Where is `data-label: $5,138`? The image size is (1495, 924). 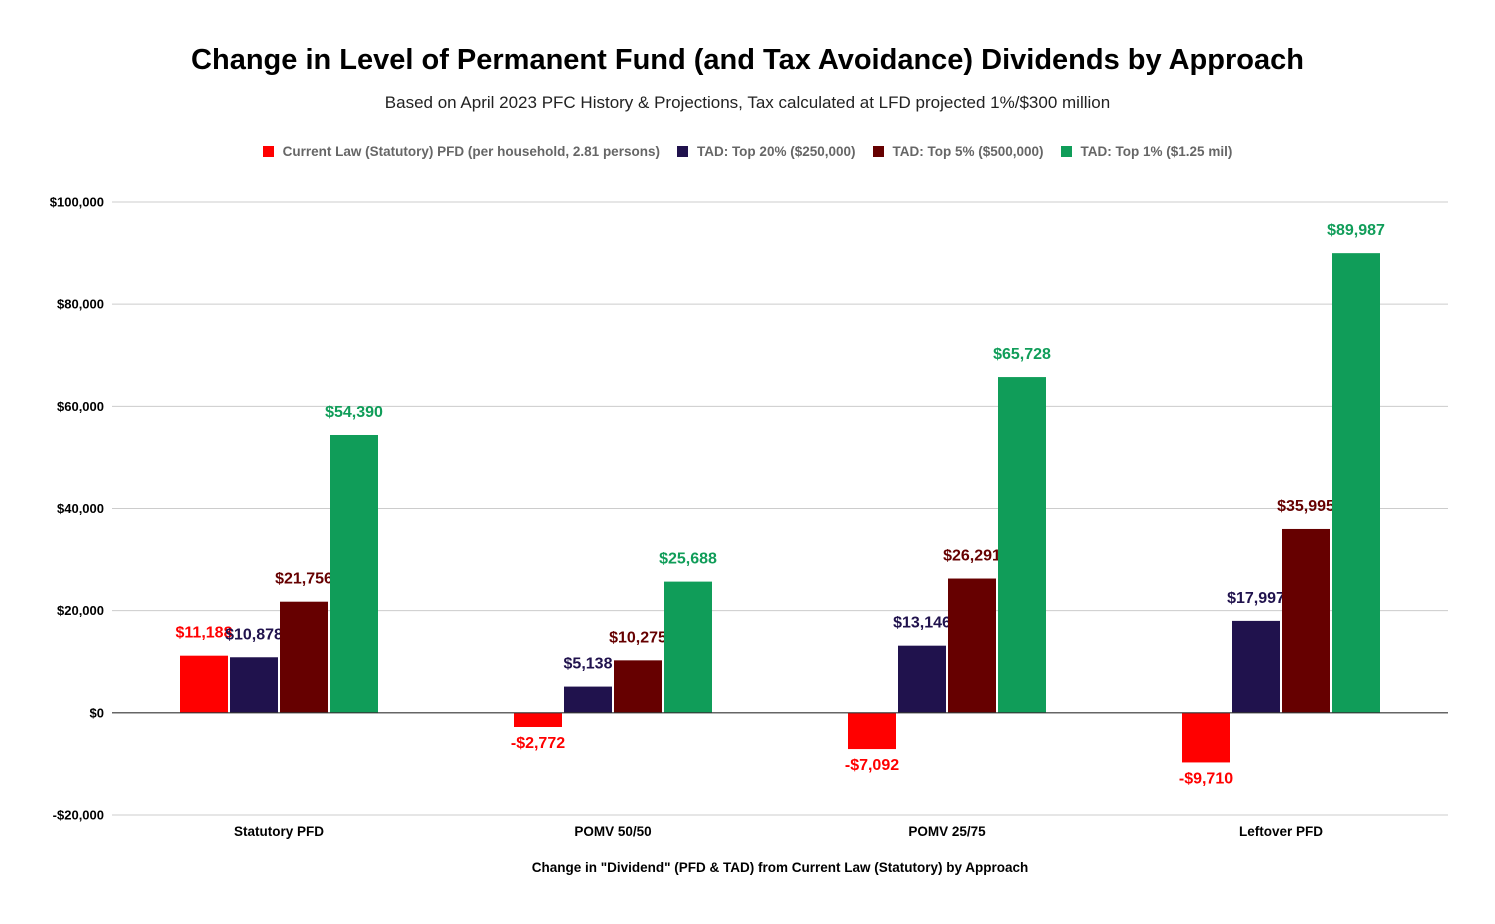 data-label: $5,138 is located at coordinates (588, 664).